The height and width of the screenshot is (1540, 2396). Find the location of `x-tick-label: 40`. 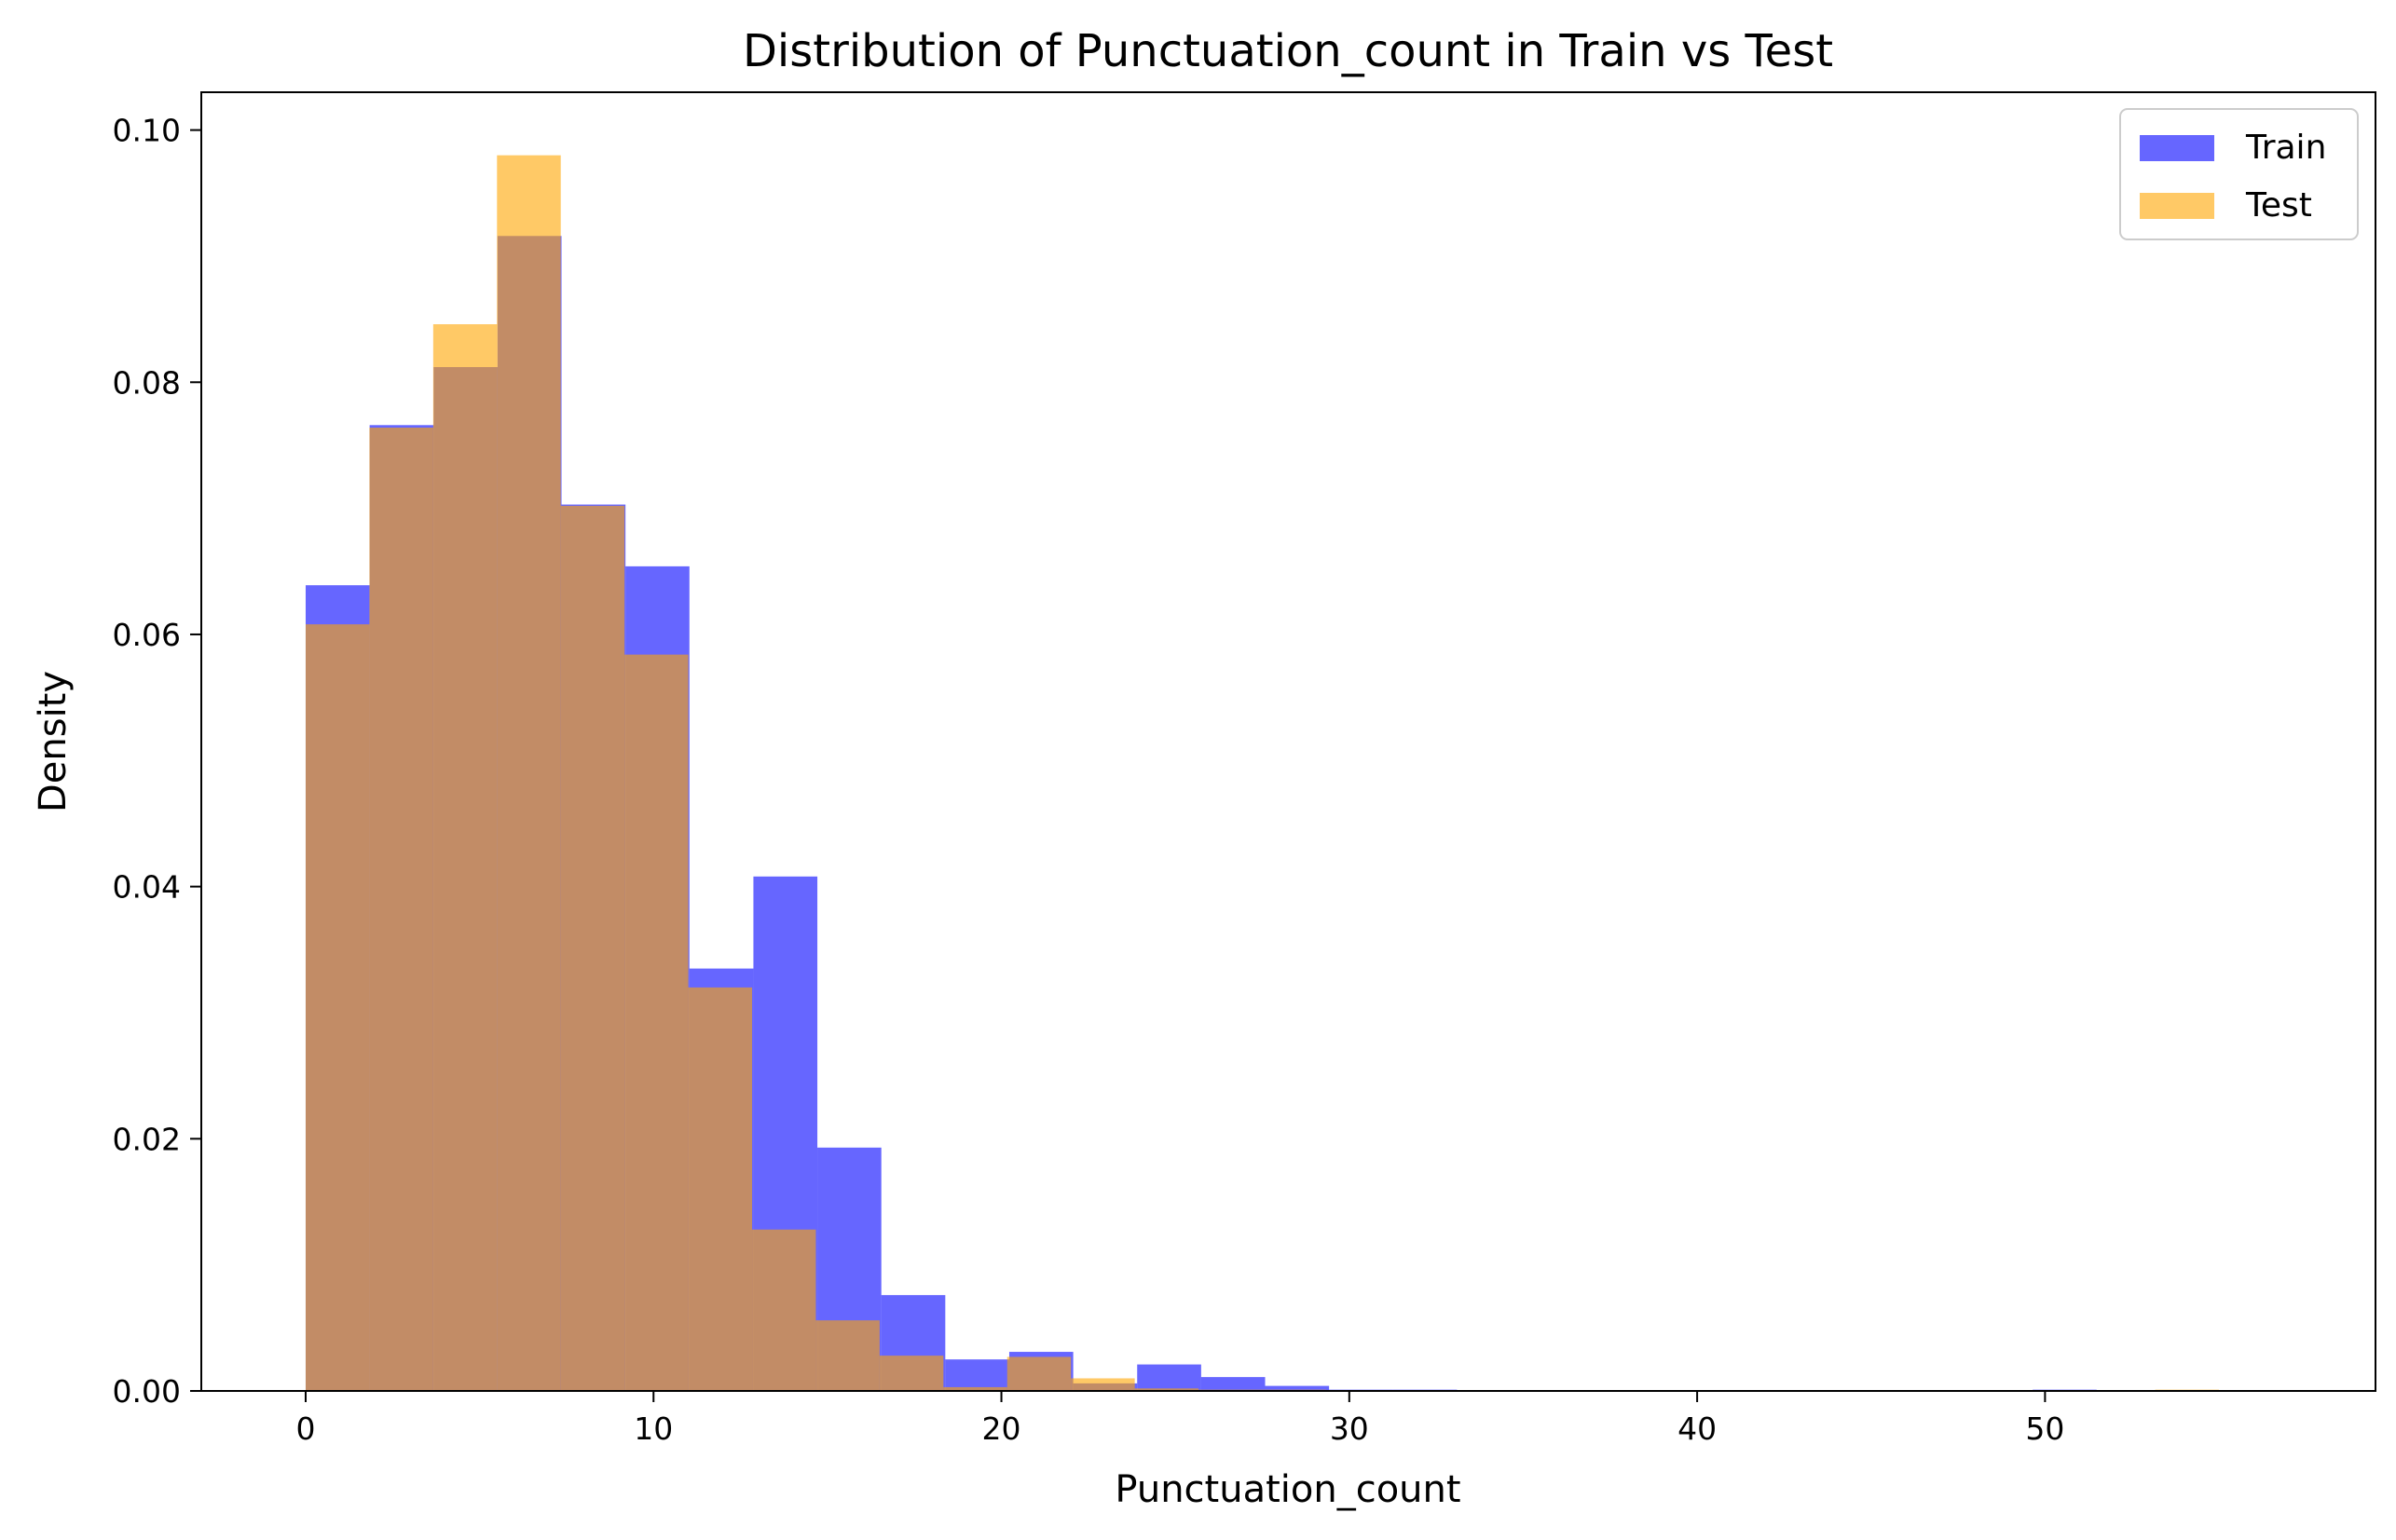

x-tick-label: 40 is located at coordinates (1697, 1429).